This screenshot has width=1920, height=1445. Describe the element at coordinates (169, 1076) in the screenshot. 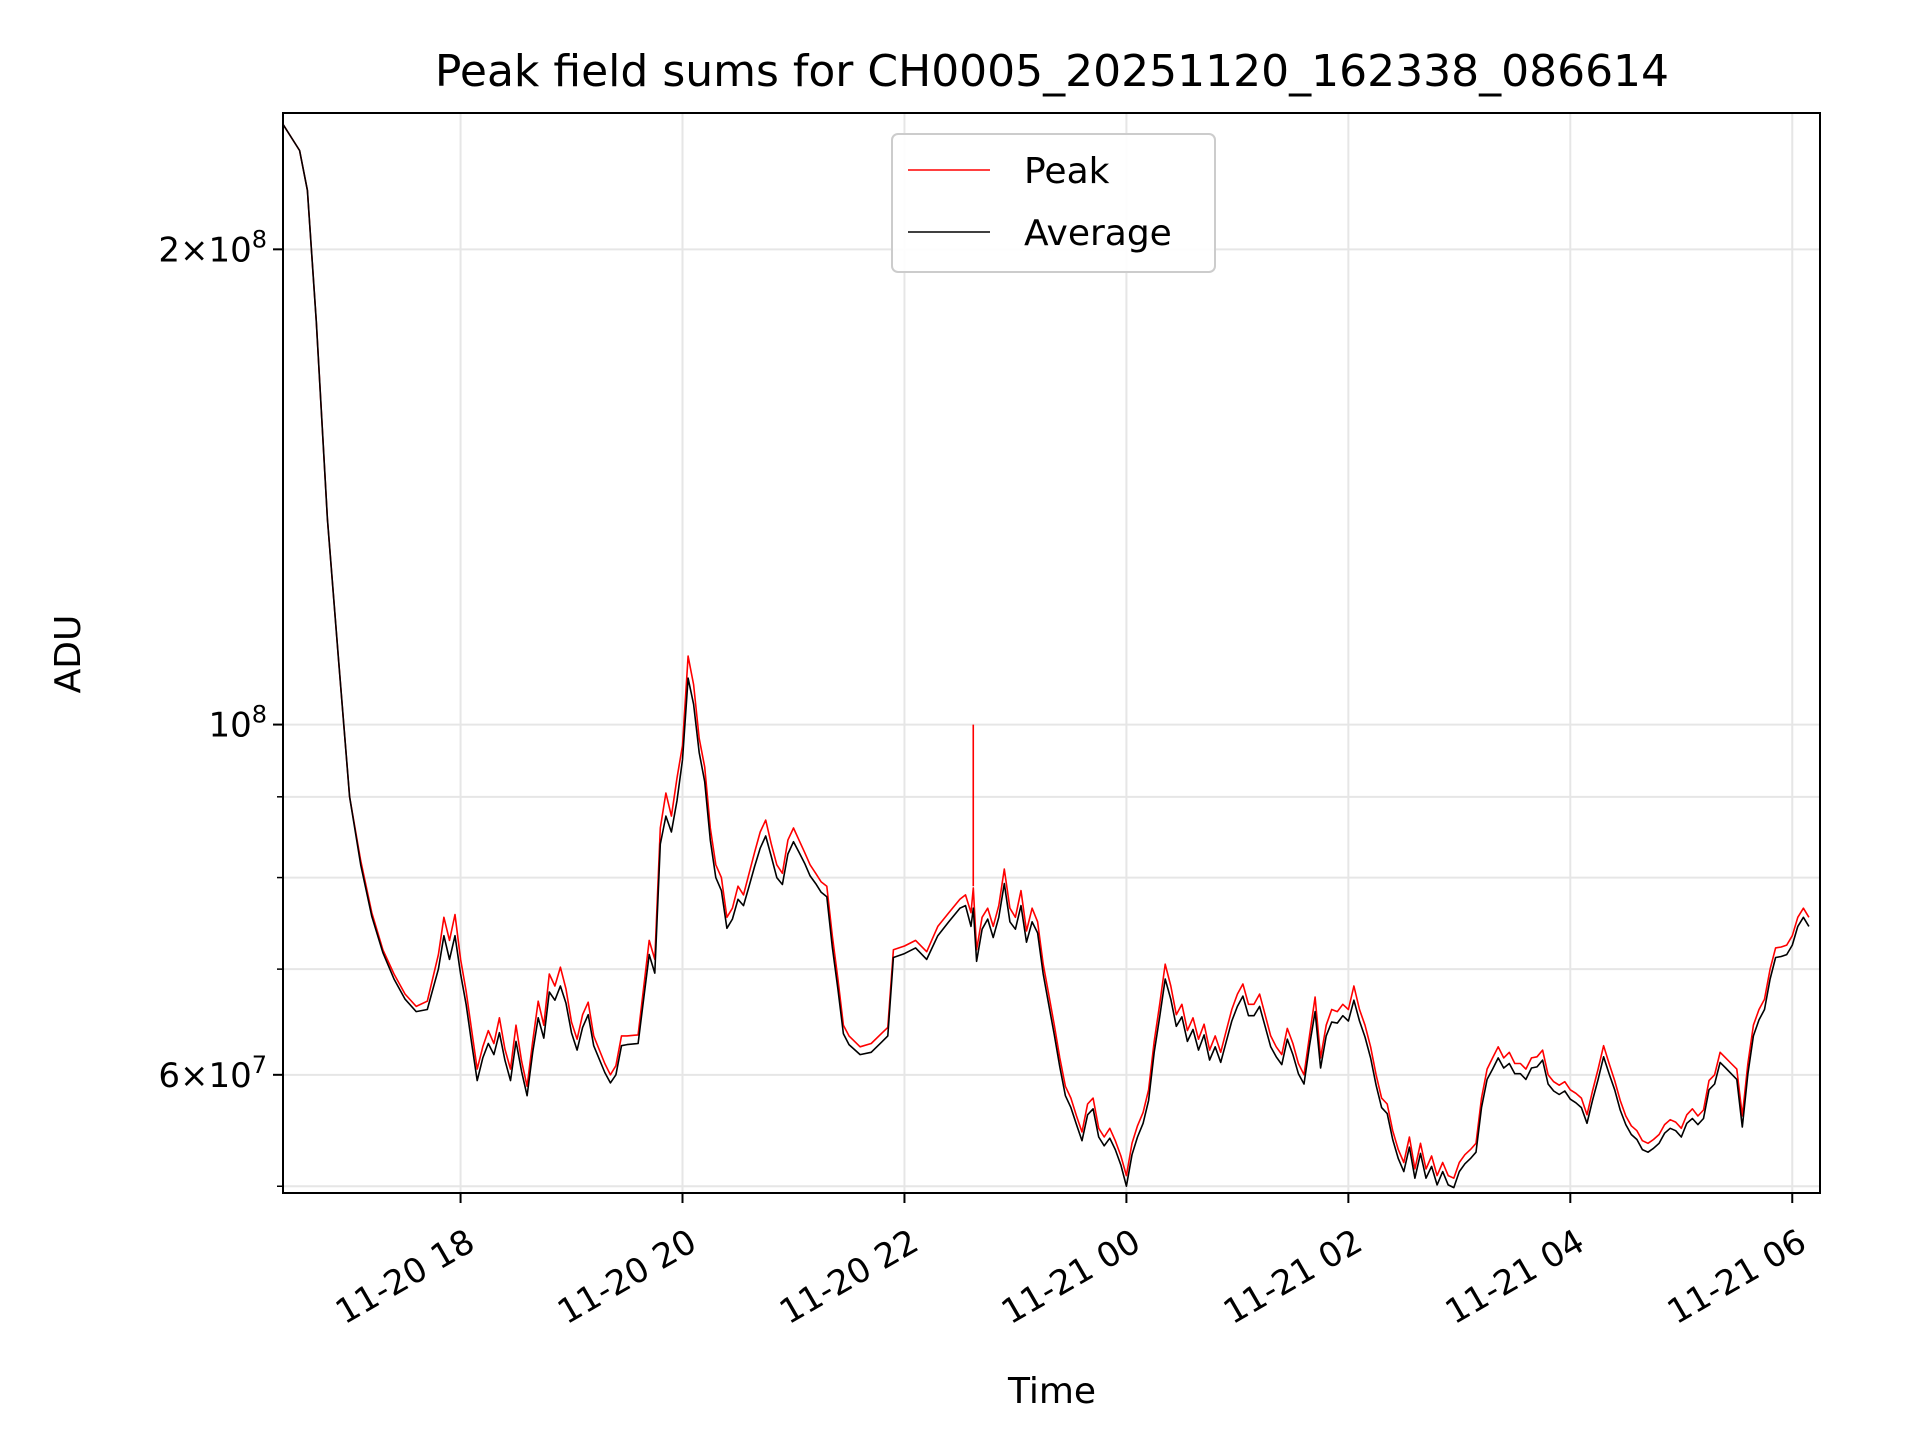

I see `y-tick-base: 6` at that location.